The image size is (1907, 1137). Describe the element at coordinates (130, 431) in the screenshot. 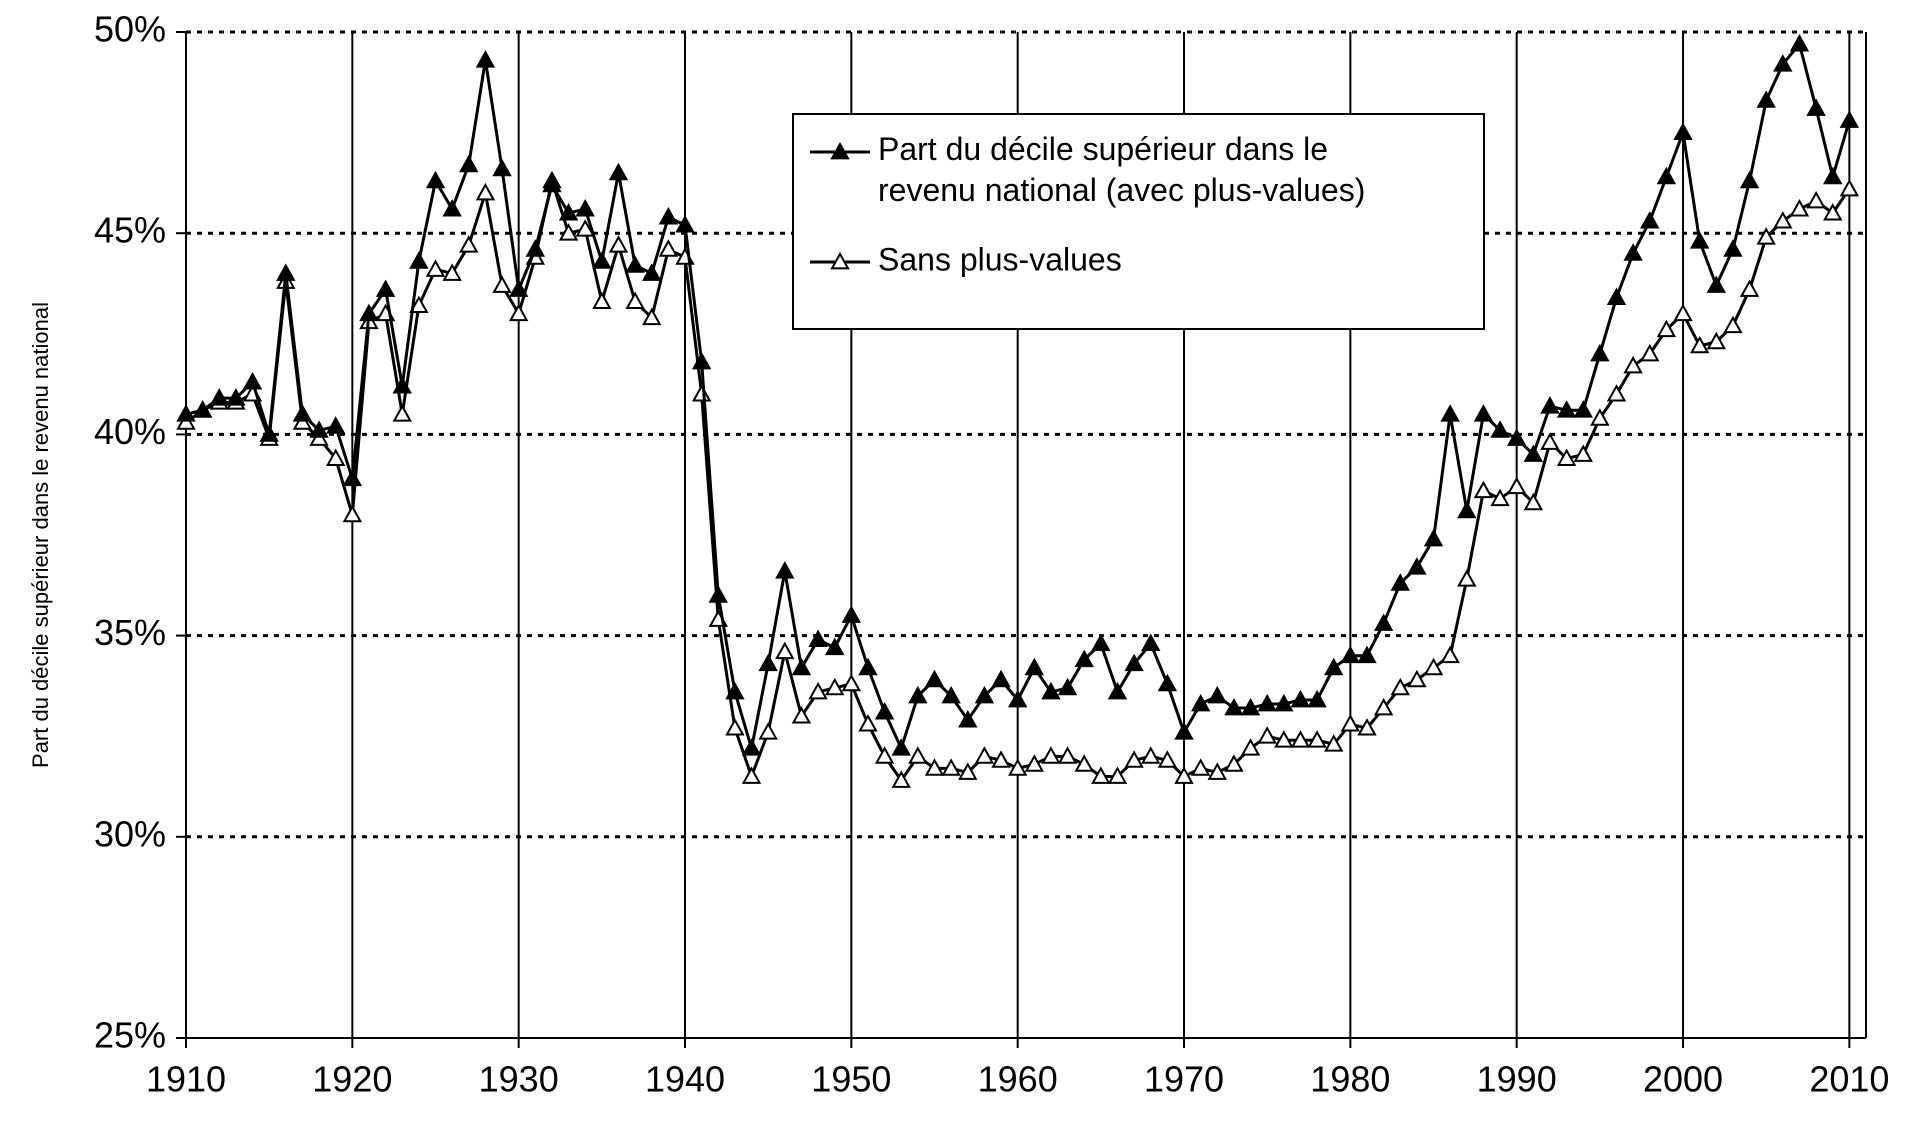

I see `y-tick-label: 40%` at that location.